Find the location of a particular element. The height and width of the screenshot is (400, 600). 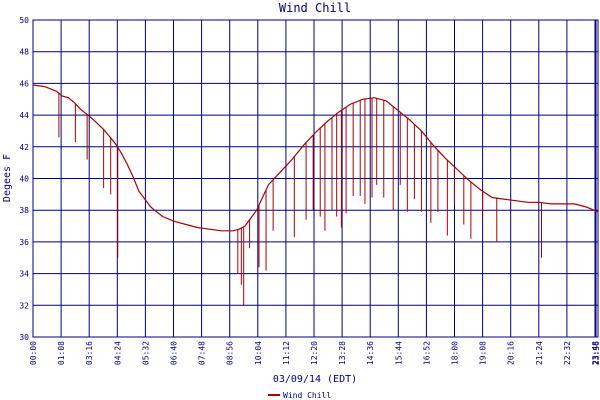

y-tick-label: 46 is located at coordinates (24, 83).